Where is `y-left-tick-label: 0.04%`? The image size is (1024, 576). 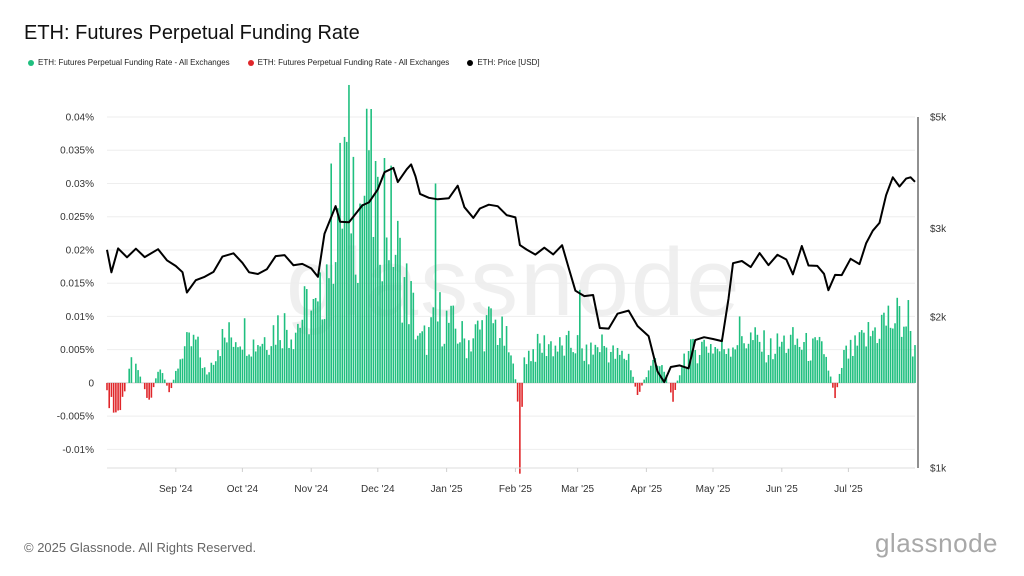
y-left-tick-label: 0.04% is located at coordinates (80, 118).